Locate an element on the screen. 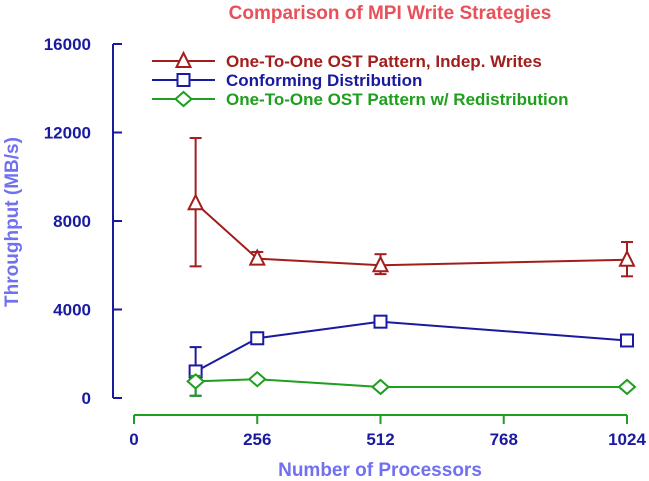  legend-entry-2: One-To-One OST Pattern w/ Redistribution is located at coordinates (360, 99).